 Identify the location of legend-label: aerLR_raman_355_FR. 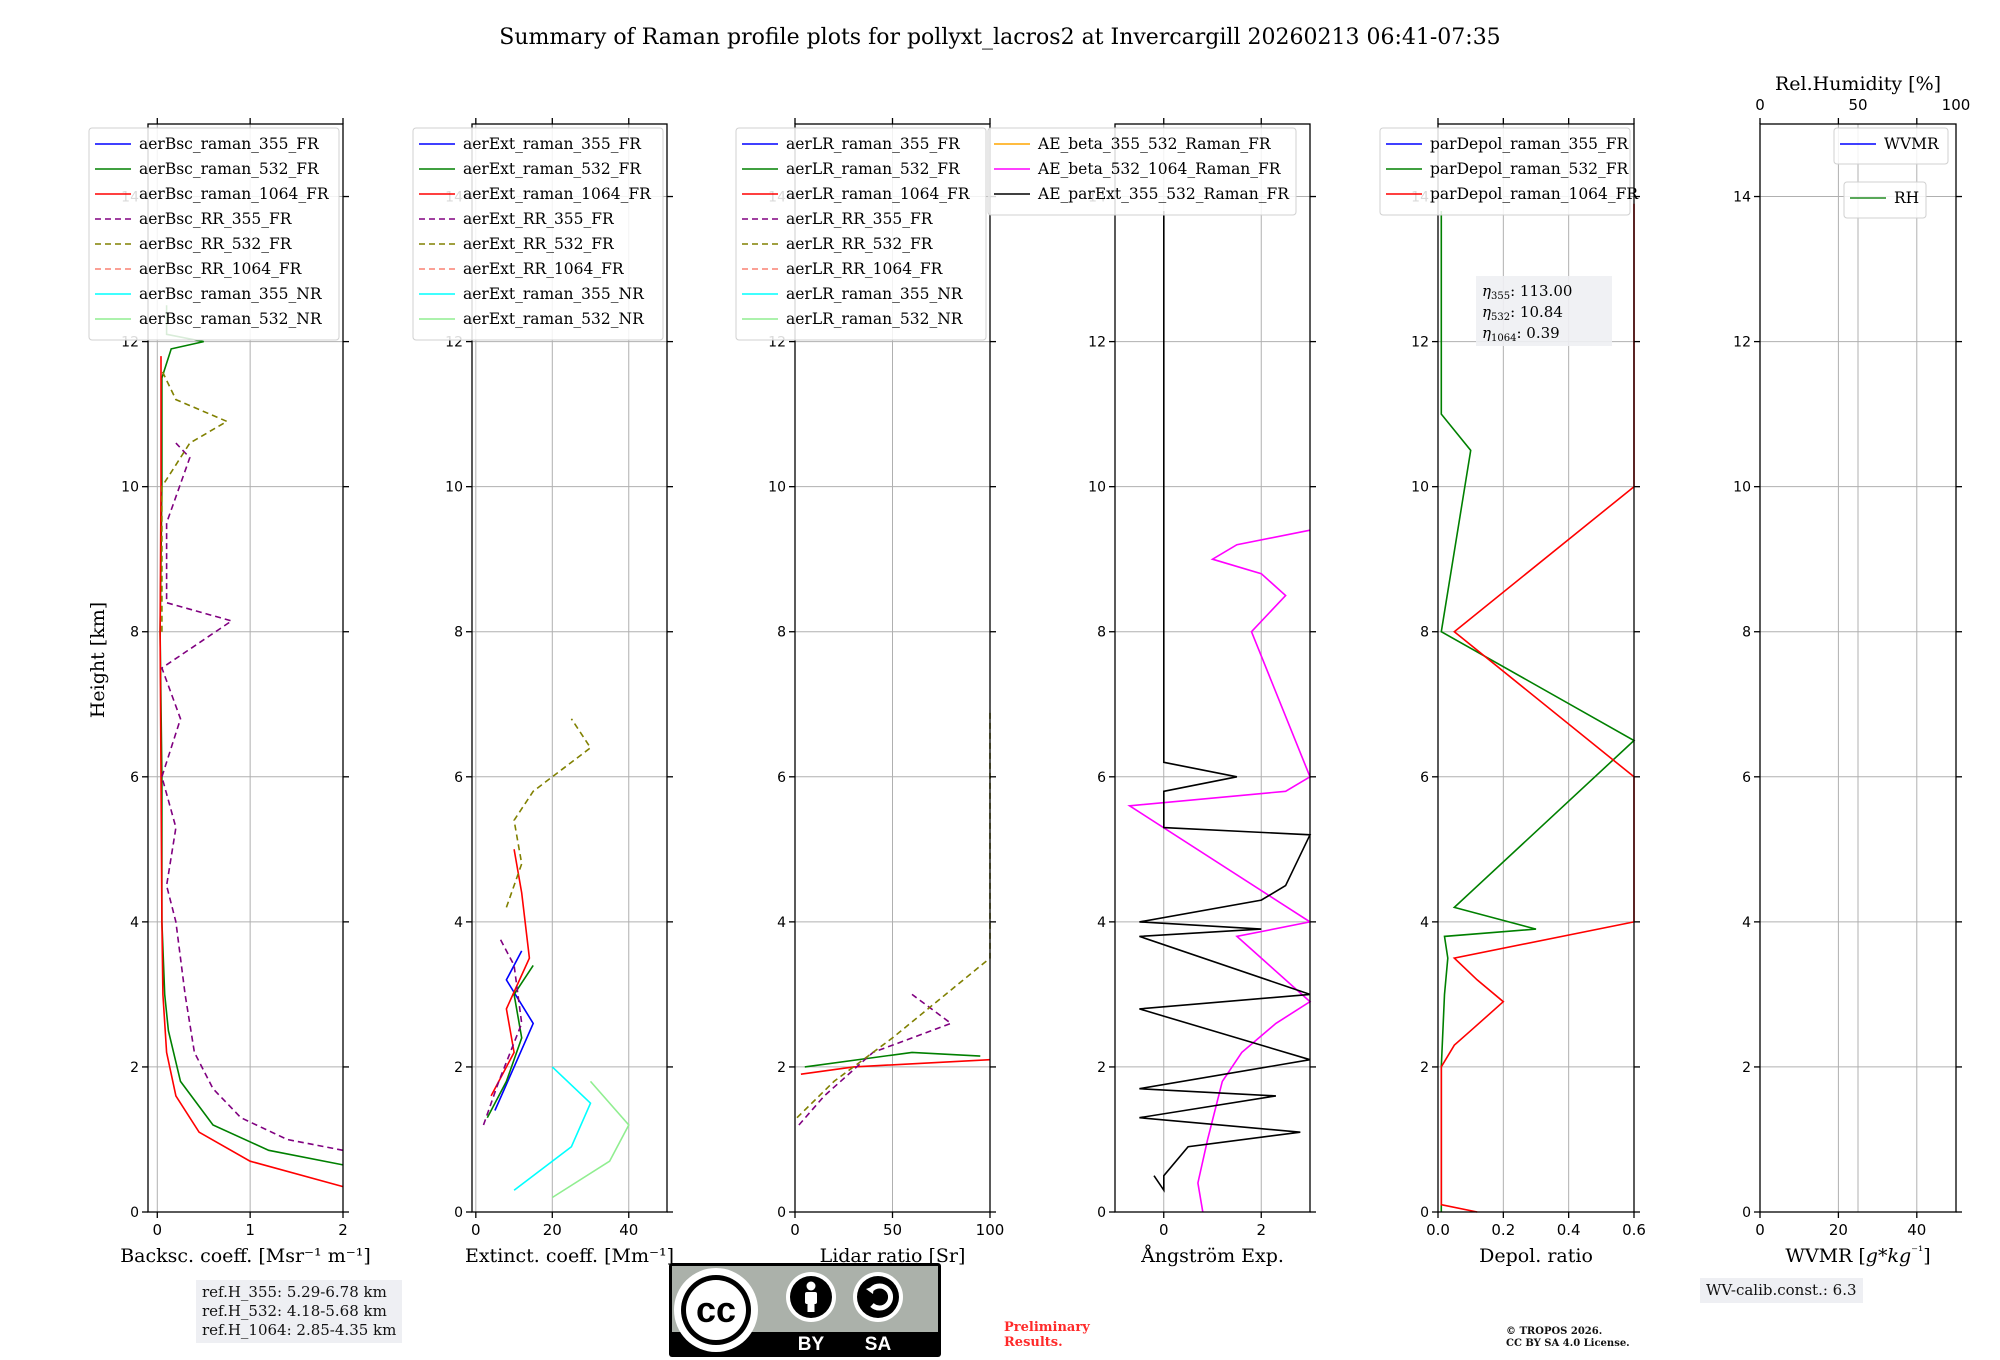
(873, 144).